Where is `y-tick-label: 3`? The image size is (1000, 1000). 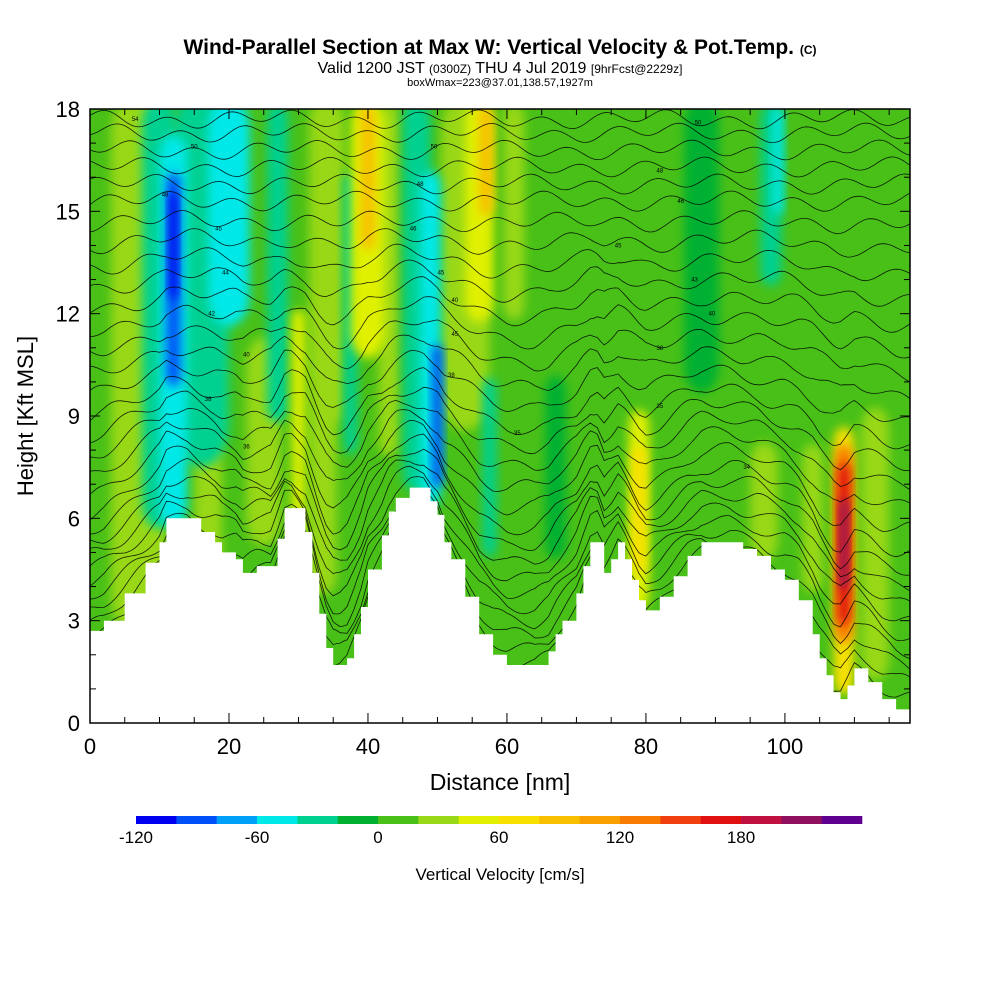 y-tick-label: 3 is located at coordinates (74, 621).